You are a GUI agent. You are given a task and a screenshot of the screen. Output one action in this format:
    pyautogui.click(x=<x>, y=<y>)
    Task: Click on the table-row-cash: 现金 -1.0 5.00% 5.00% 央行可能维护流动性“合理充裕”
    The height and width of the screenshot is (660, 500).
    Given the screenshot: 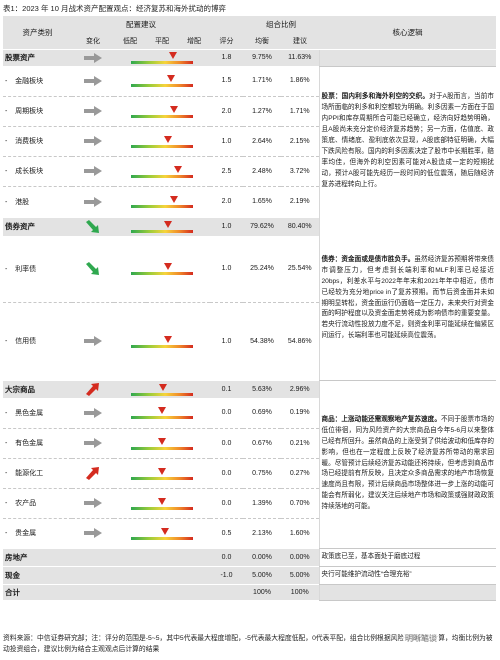 What is the action you would take?
    pyautogui.click(x=249, y=575)
    